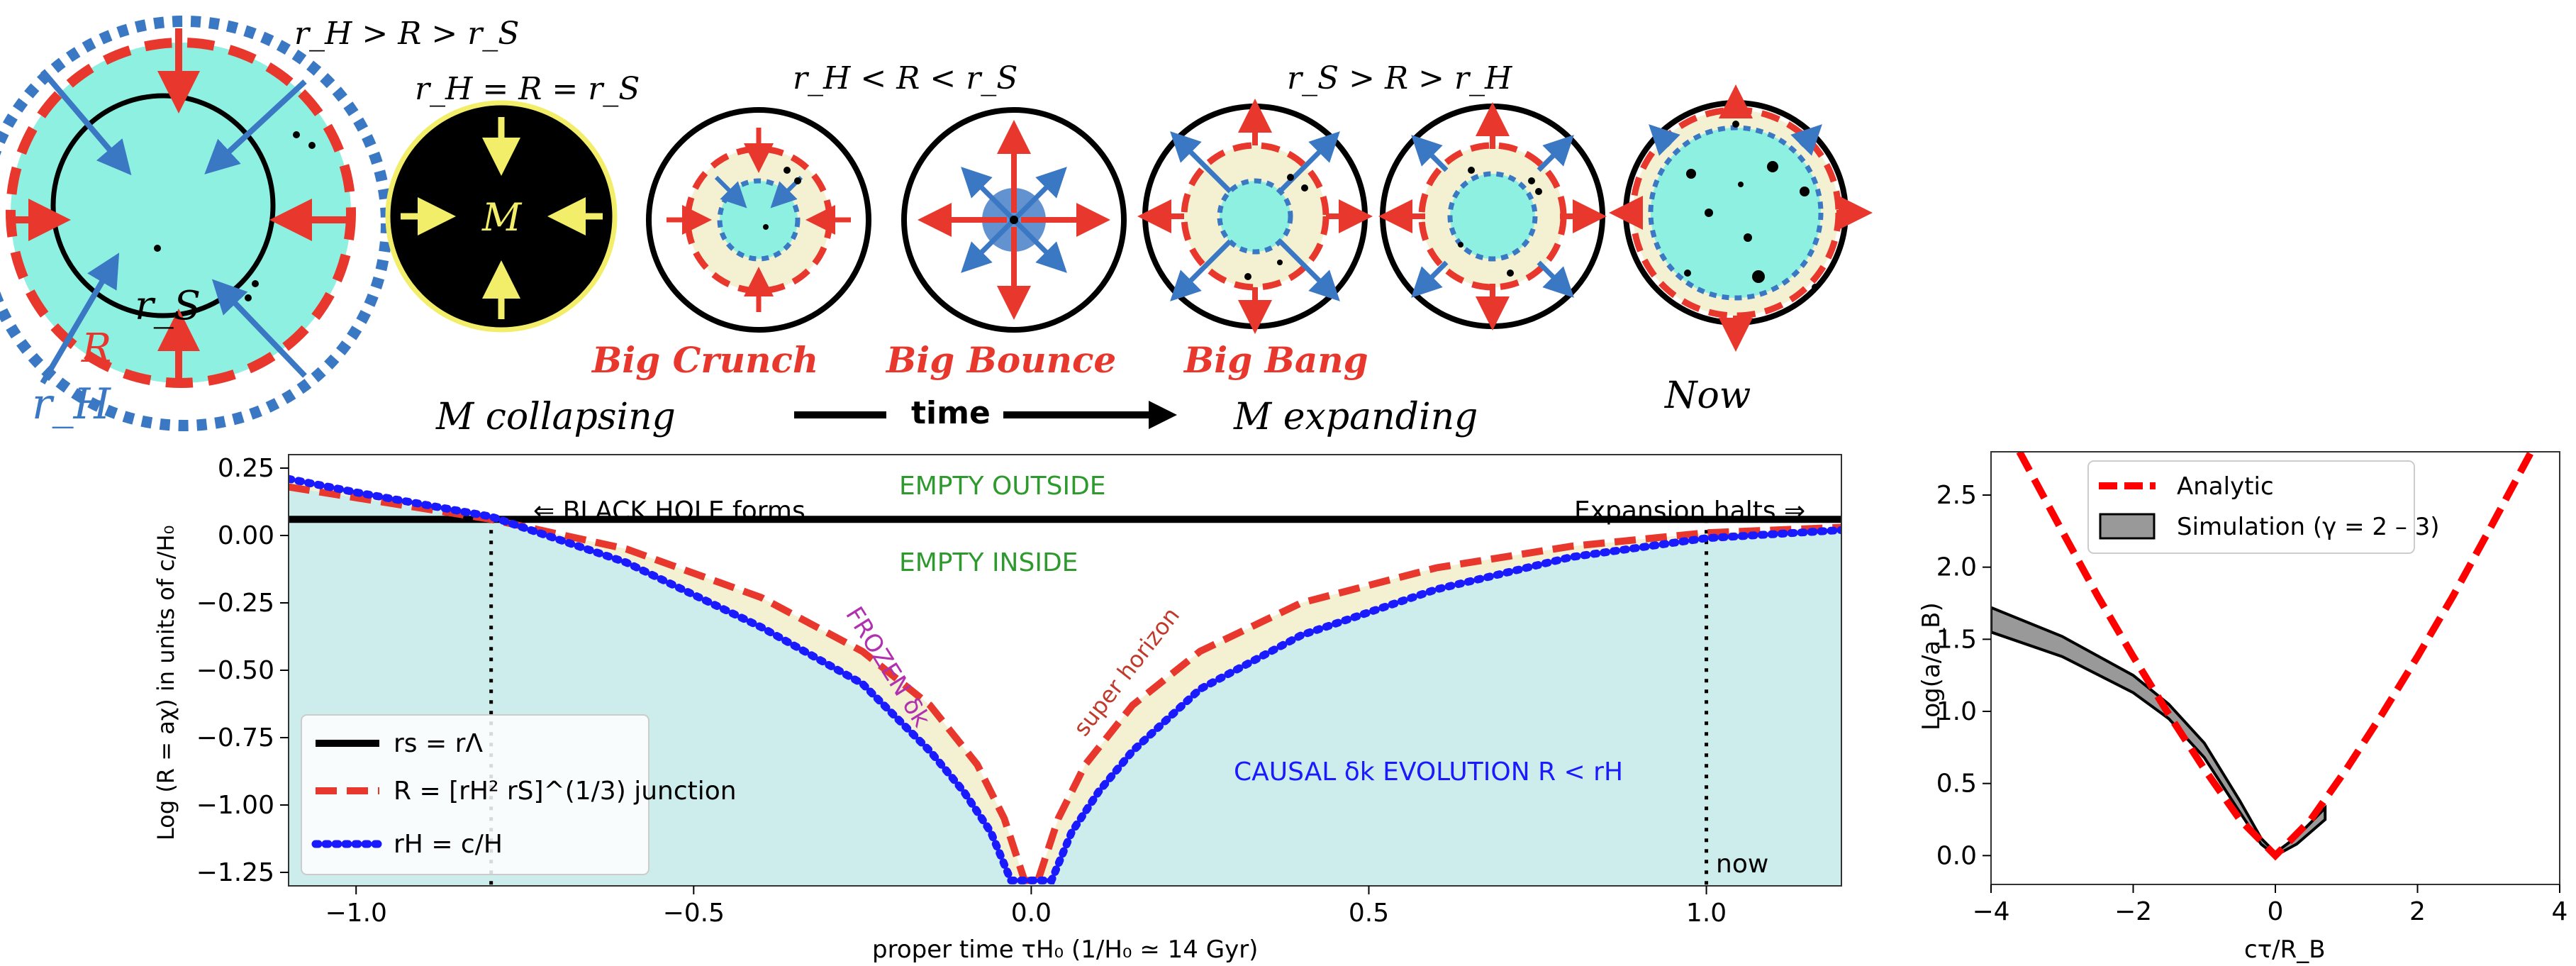 The height and width of the screenshot is (966, 2576). Describe the element at coordinates (235, 738) in the screenshot. I see `main-y-tick-label: −0.75` at that location.